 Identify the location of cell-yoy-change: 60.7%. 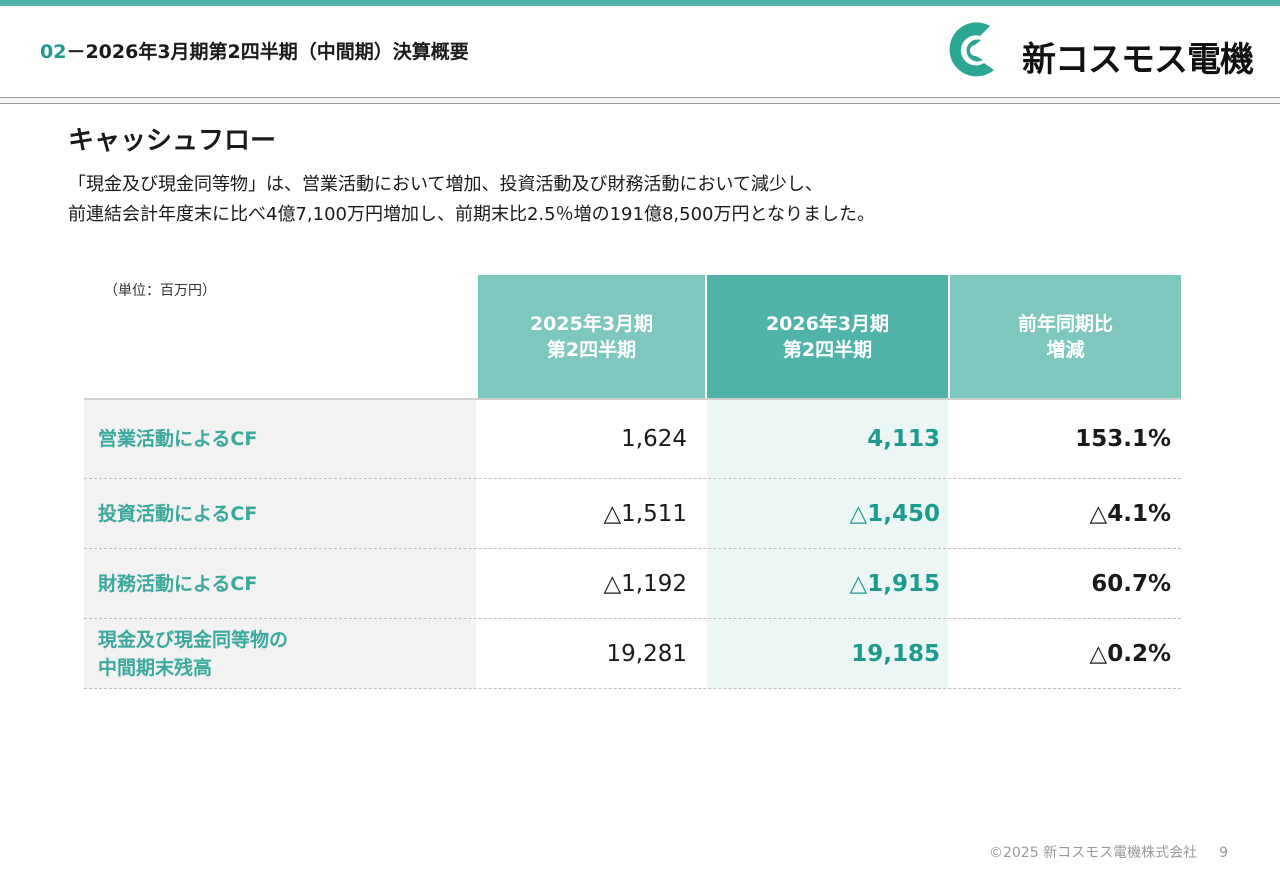
(1131, 583).